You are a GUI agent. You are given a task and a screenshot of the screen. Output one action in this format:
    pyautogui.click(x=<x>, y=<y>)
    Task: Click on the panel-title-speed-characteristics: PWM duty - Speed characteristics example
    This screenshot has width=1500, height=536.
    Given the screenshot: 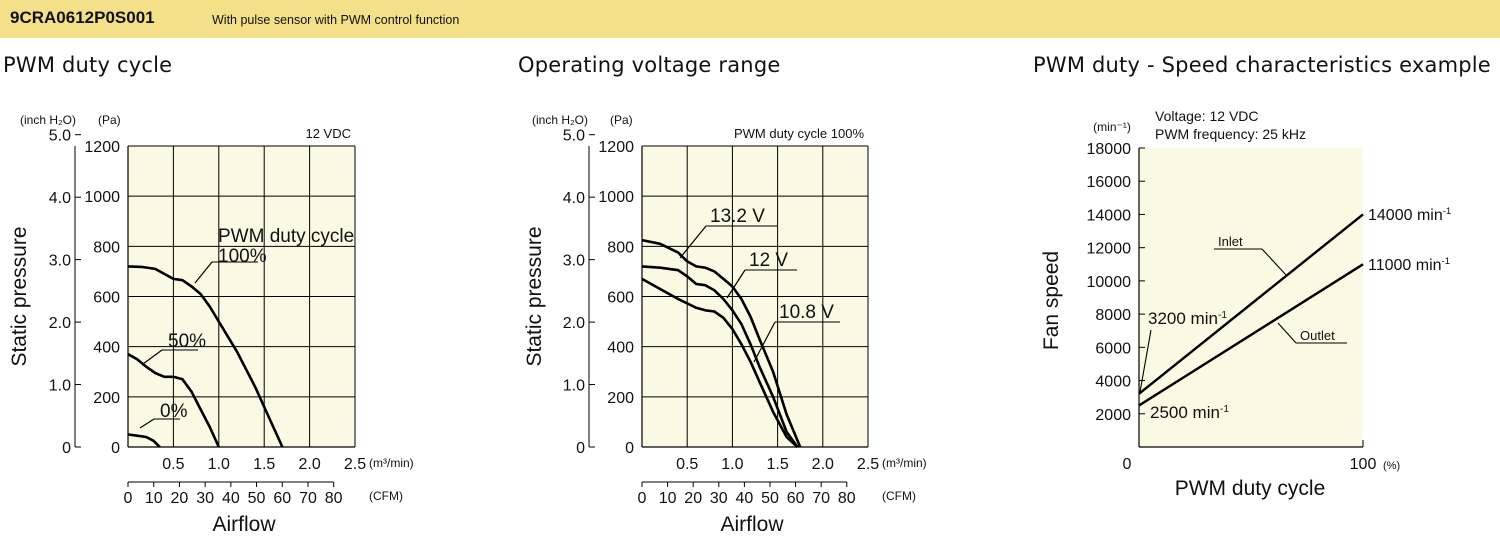 What is the action you would take?
    pyautogui.click(x=1262, y=65)
    